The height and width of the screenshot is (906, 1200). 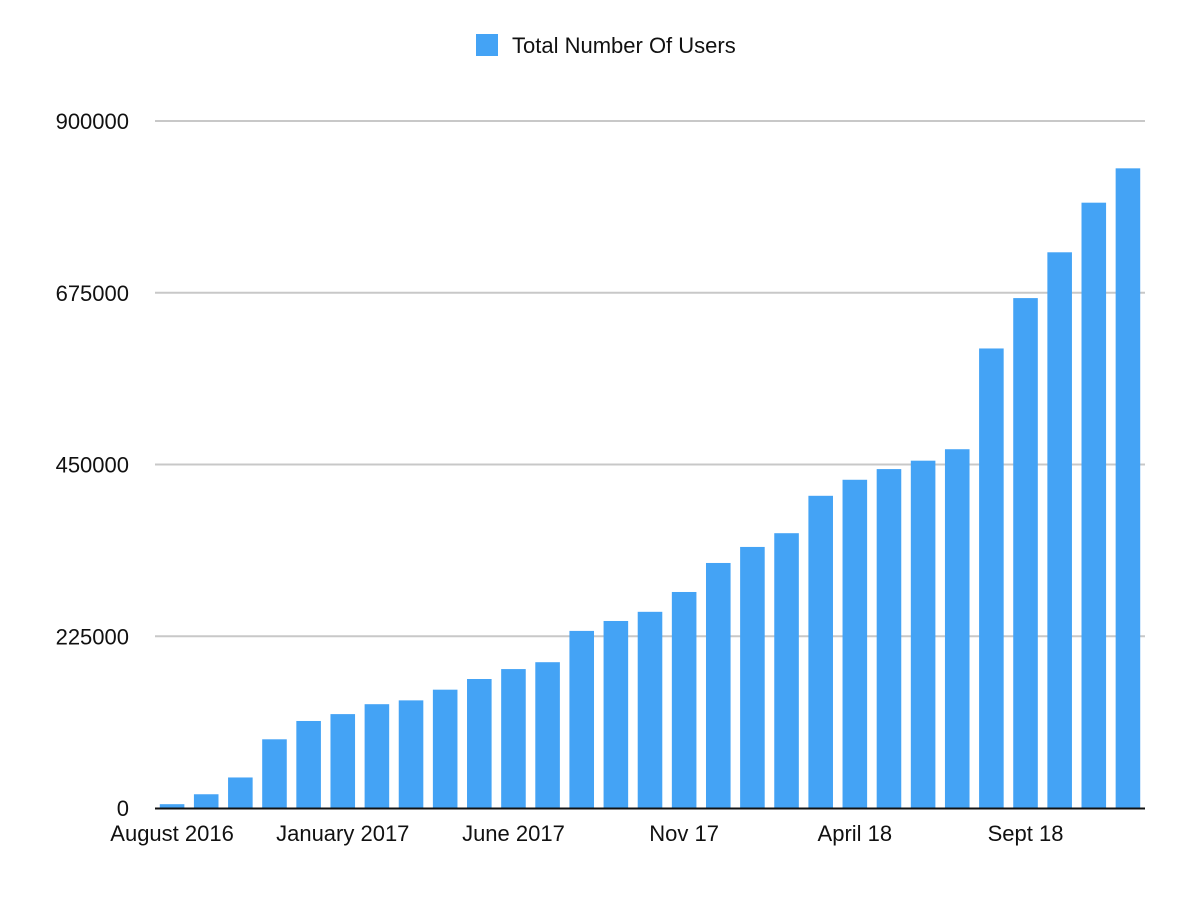 I want to click on x-tick-label: June 2017, so click(x=513, y=833).